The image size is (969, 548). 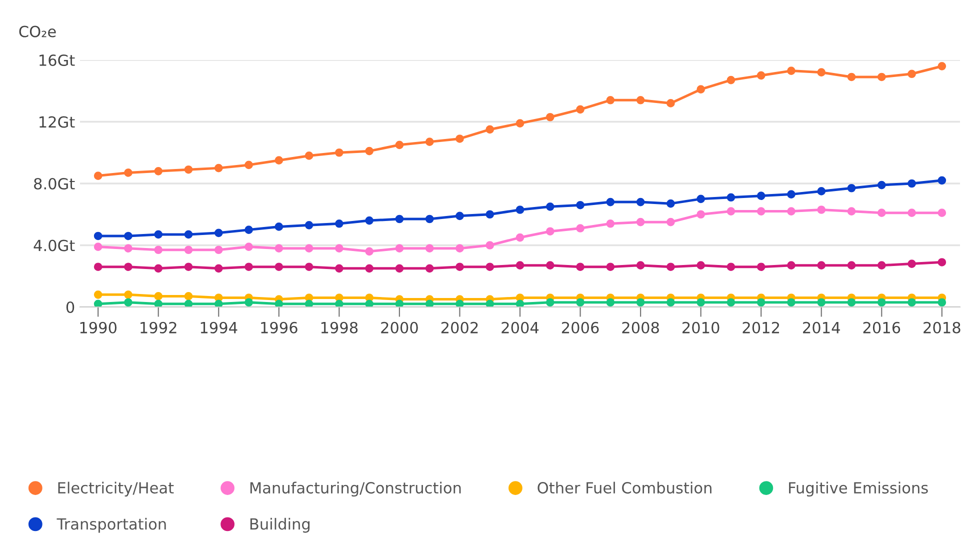 I want to click on x-tick-label: 1998, so click(x=339, y=328).